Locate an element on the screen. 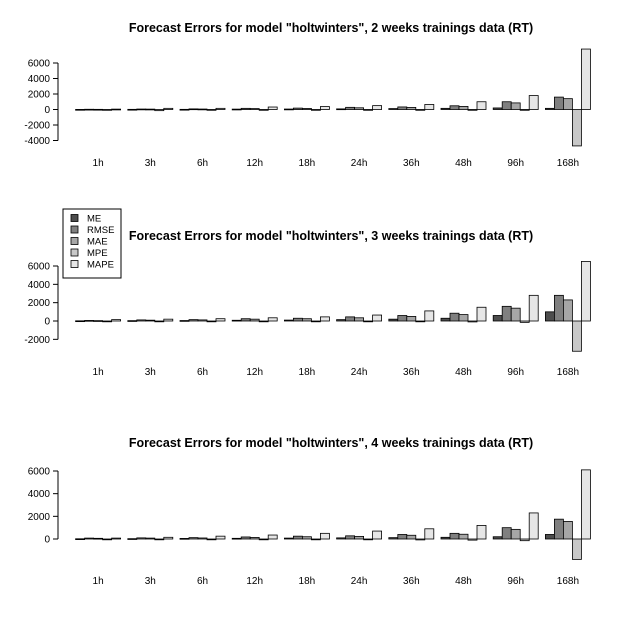  bar-mpe-3h is located at coordinates (159, 110).